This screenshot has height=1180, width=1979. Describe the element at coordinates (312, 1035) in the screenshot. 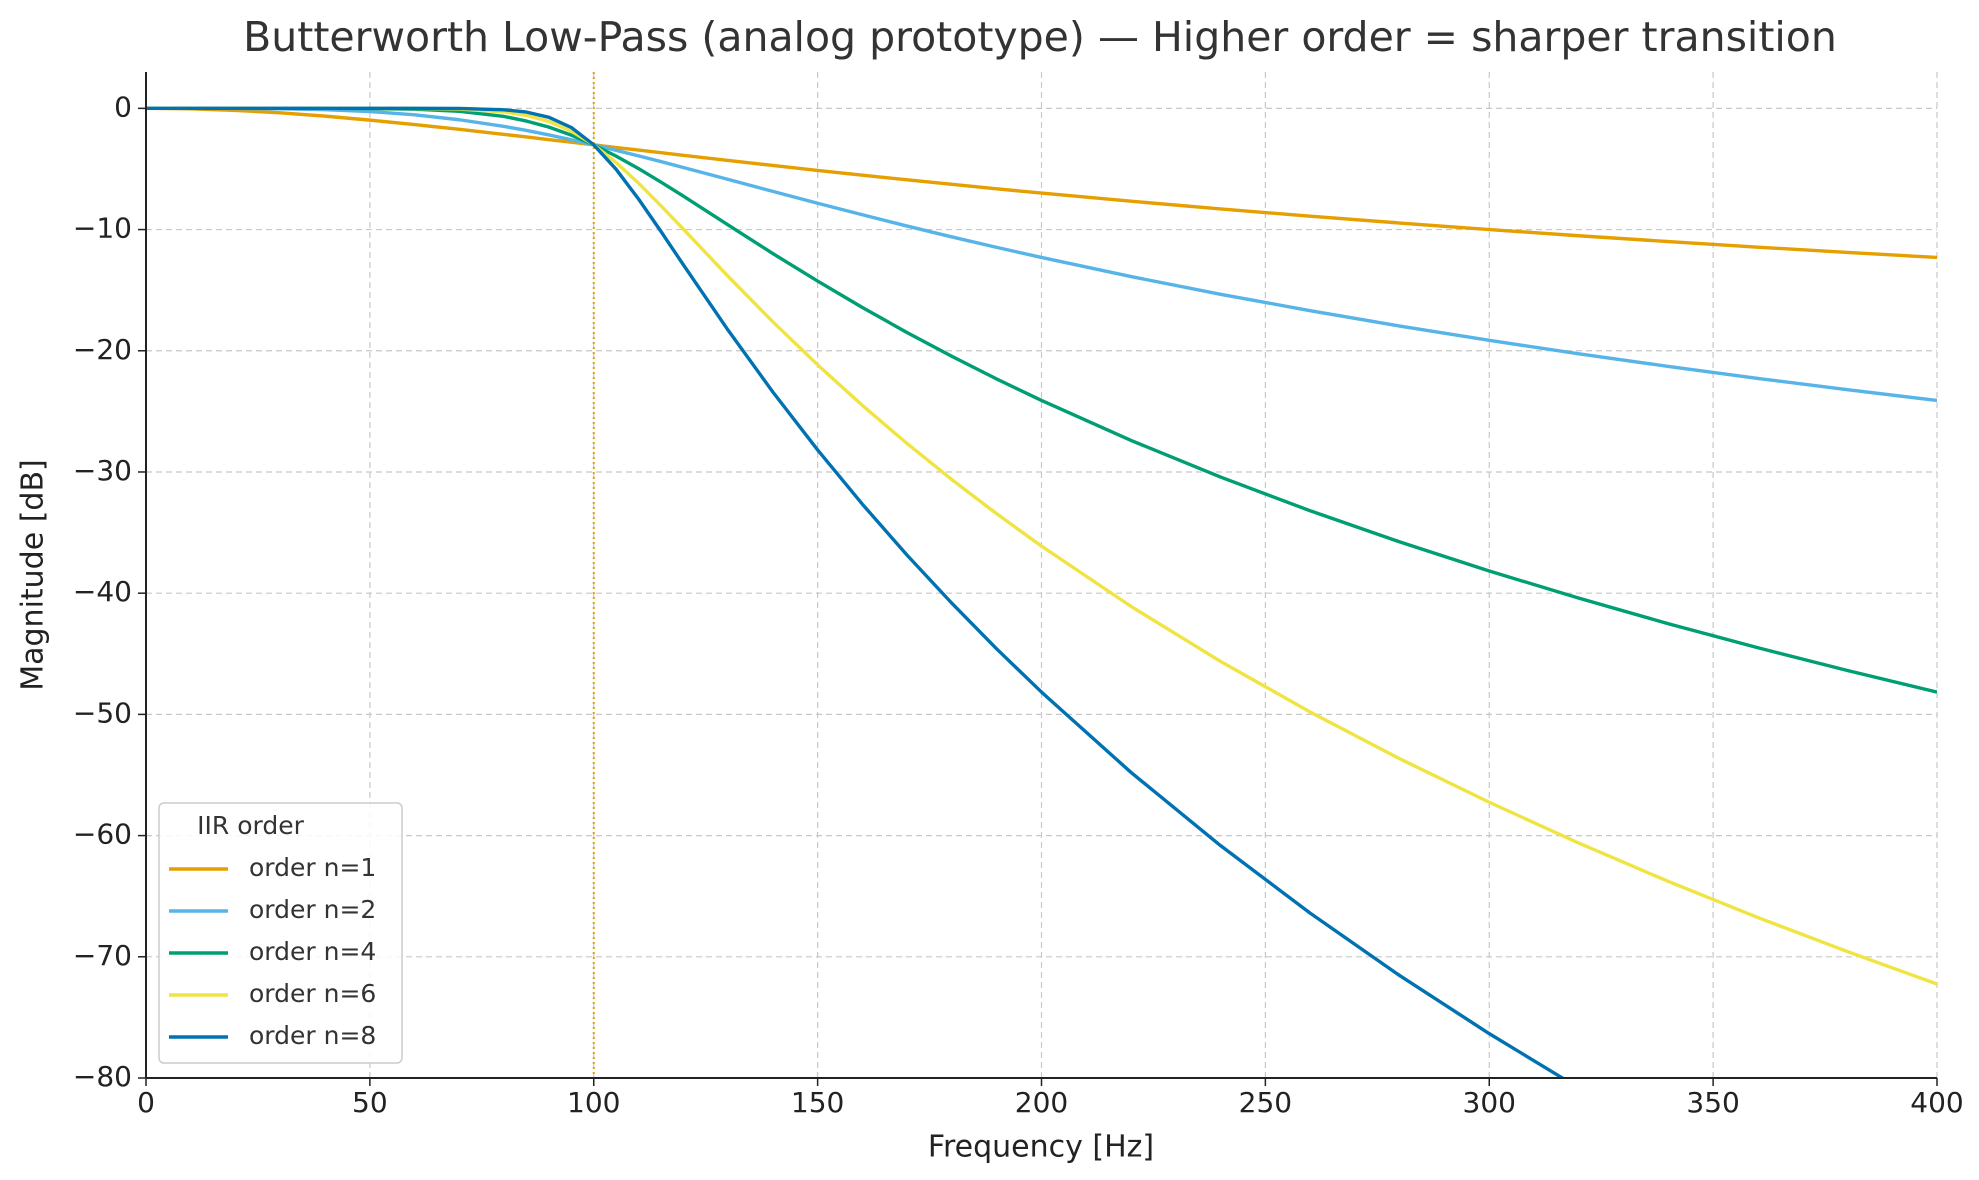

I see `legend-label: order n=8` at that location.